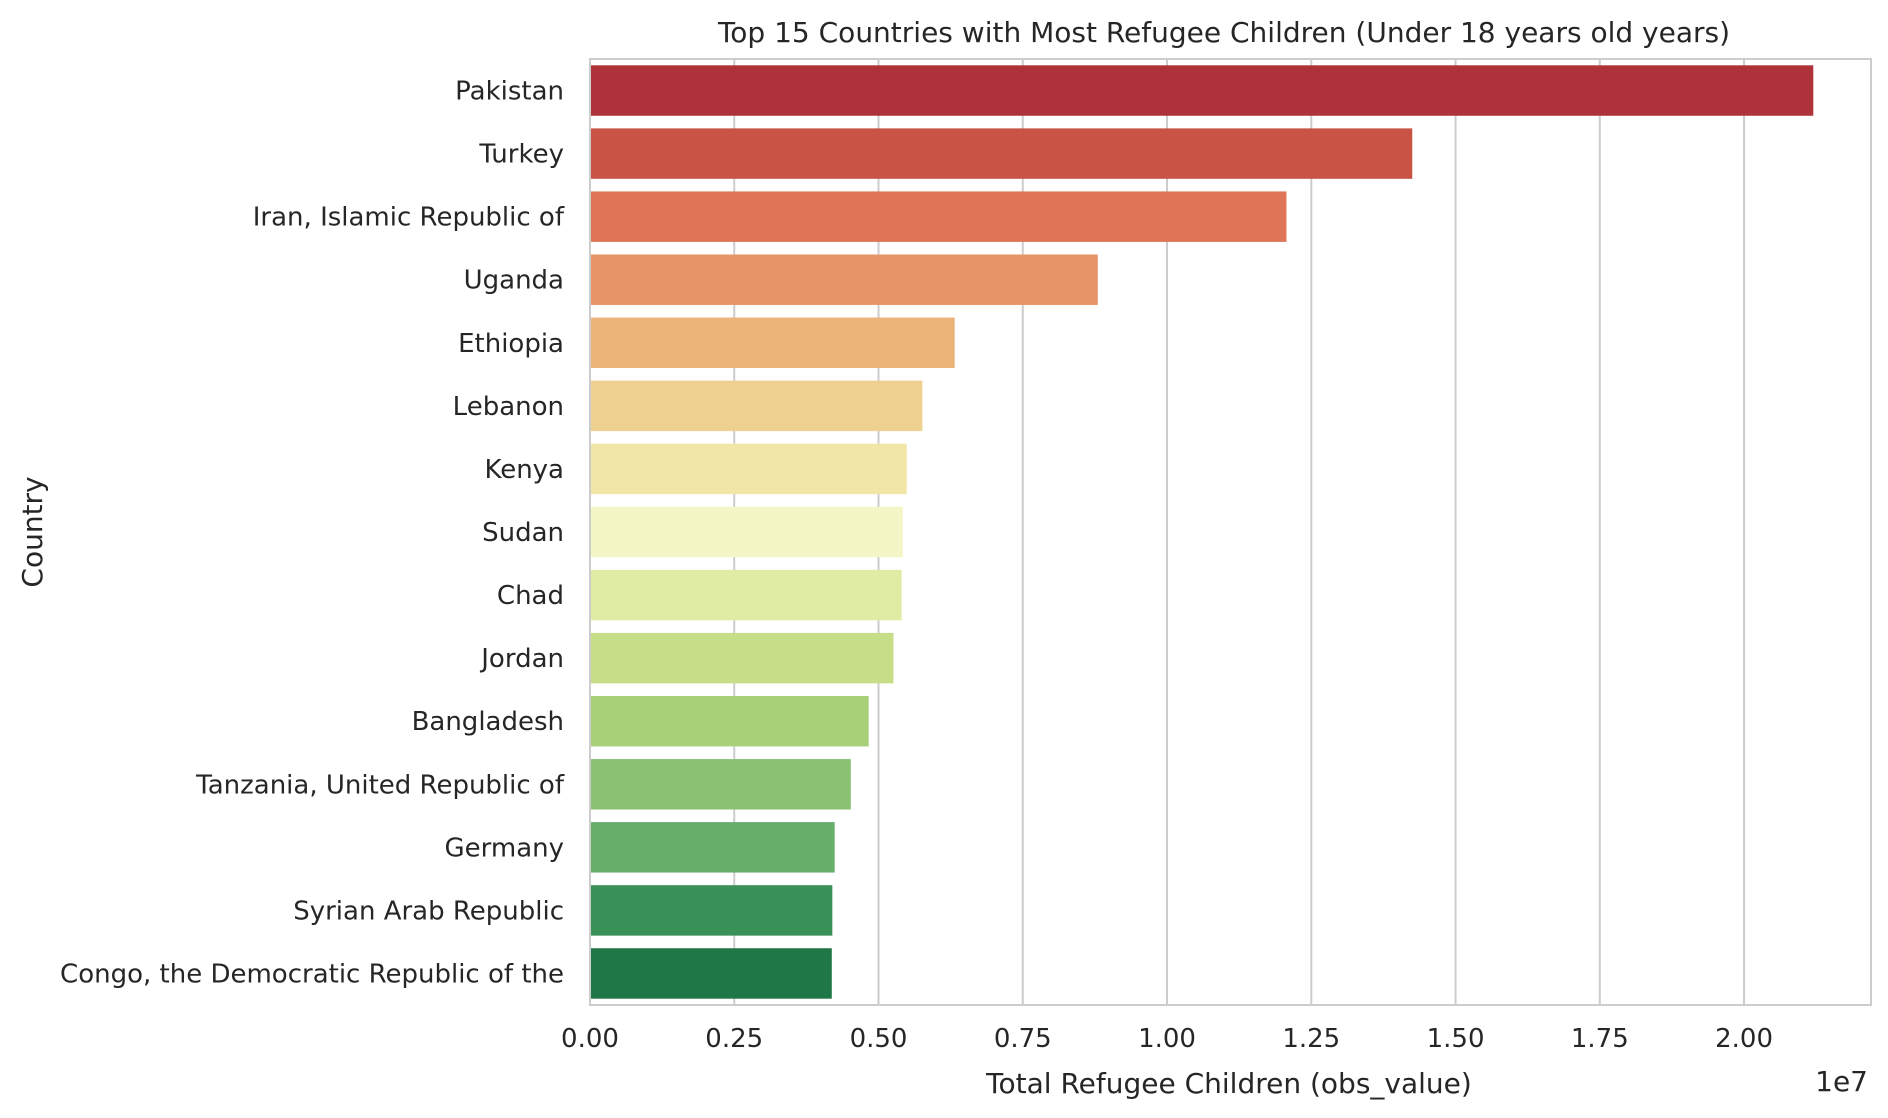 This screenshot has height=1118, width=1888. Describe the element at coordinates (521, 155) in the screenshot. I see `y-tick-label: Turkey` at that location.